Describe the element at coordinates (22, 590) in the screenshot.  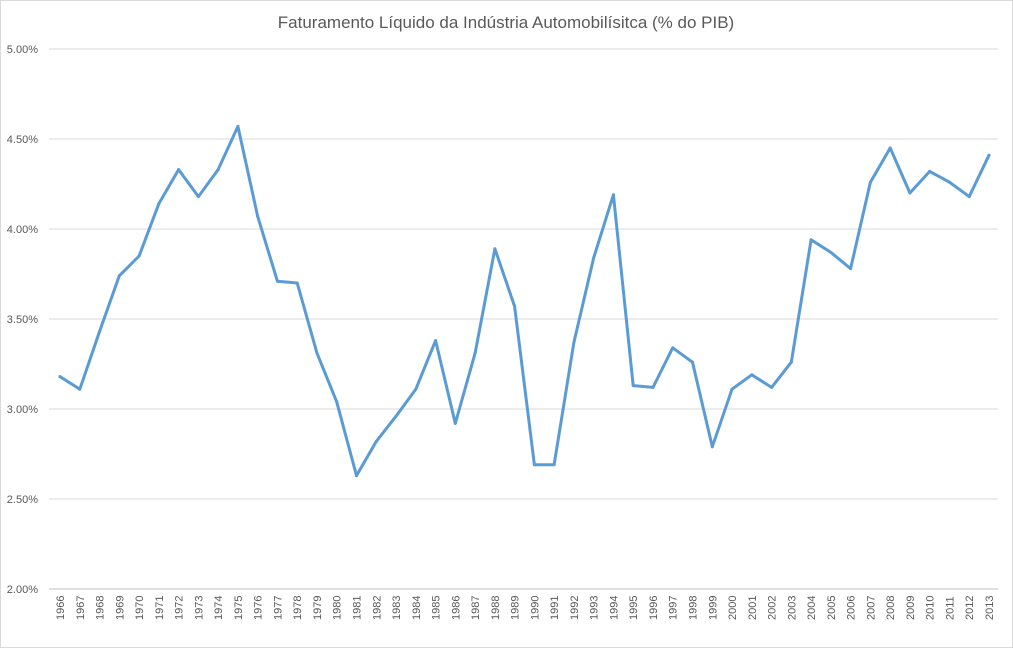
I see `y-tick-label: 2.00%` at that location.